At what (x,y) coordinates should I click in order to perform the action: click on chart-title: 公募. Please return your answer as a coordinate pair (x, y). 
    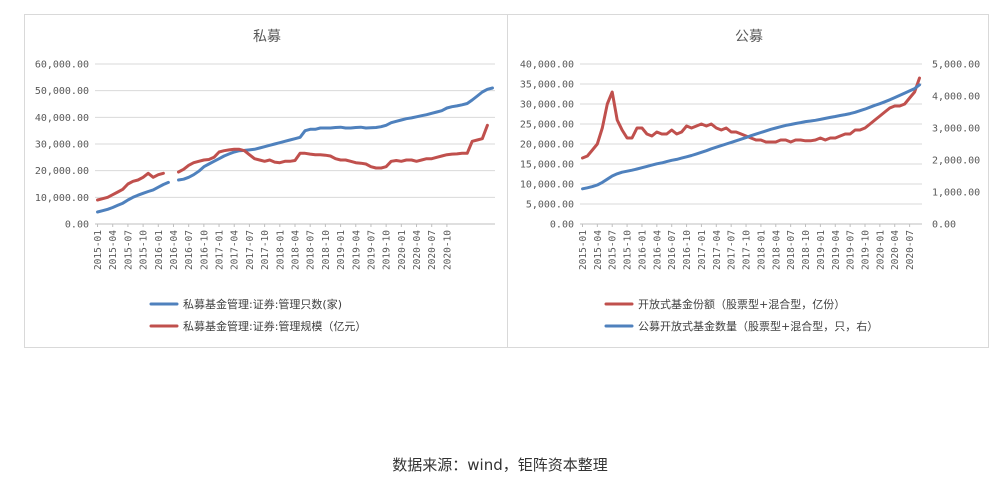
    Looking at the image, I should click on (749, 37).